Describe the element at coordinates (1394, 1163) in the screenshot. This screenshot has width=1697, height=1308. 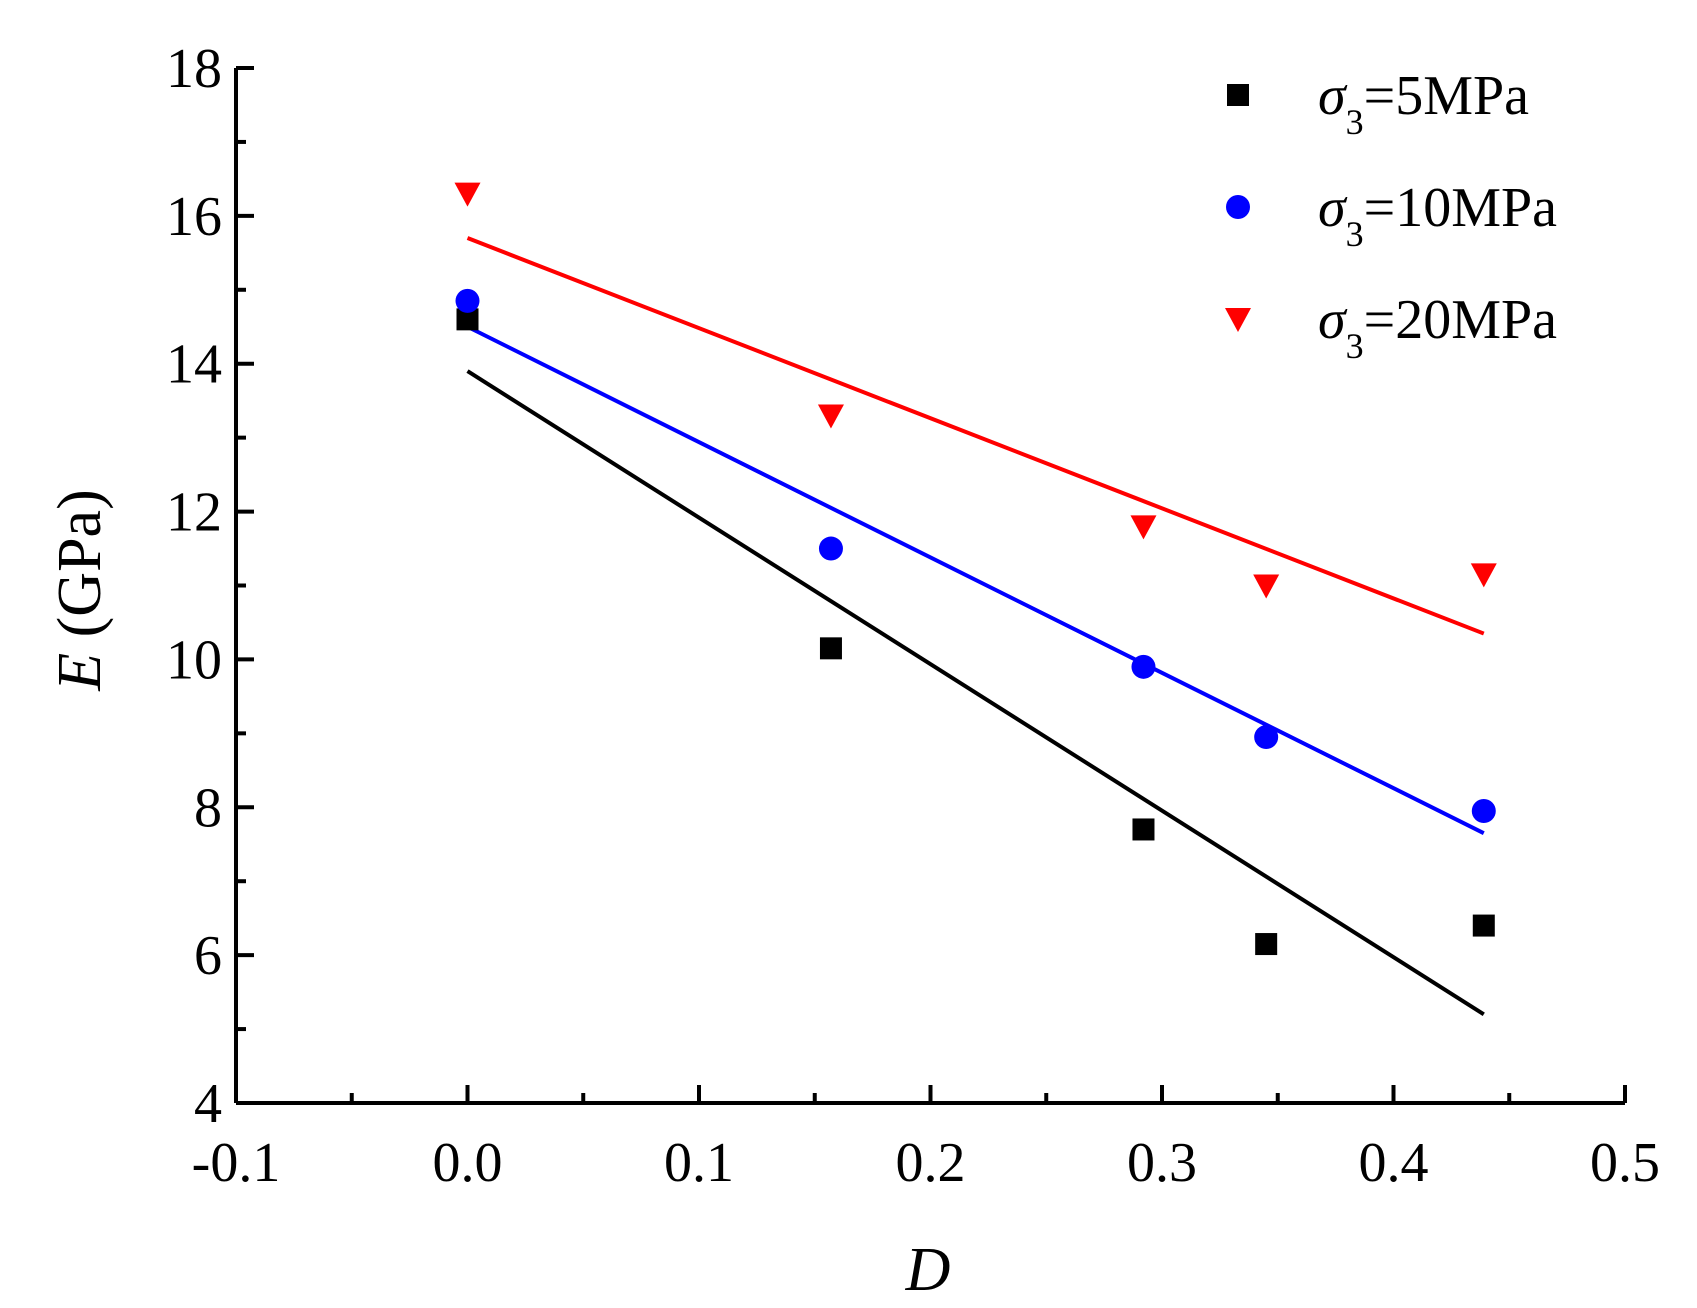
I see `x-tick-label: 0.4` at that location.